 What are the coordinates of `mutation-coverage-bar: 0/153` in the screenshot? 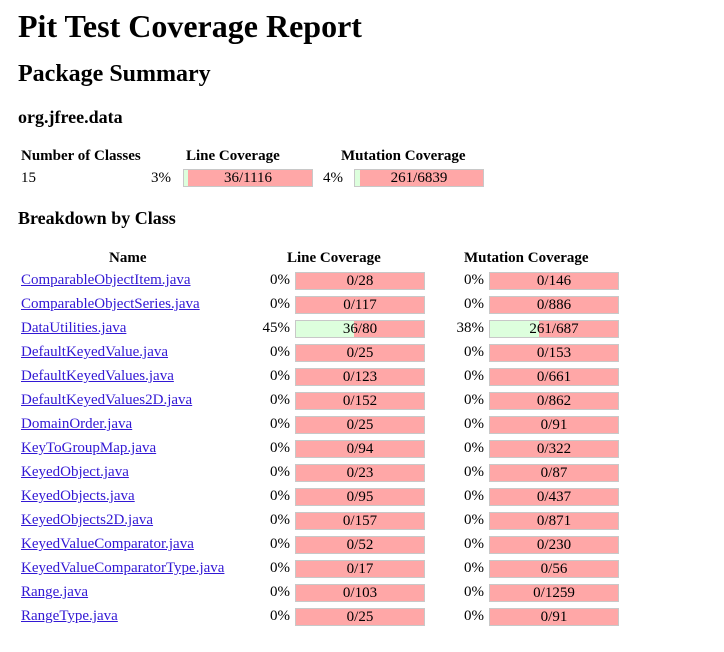 It's located at (554, 353).